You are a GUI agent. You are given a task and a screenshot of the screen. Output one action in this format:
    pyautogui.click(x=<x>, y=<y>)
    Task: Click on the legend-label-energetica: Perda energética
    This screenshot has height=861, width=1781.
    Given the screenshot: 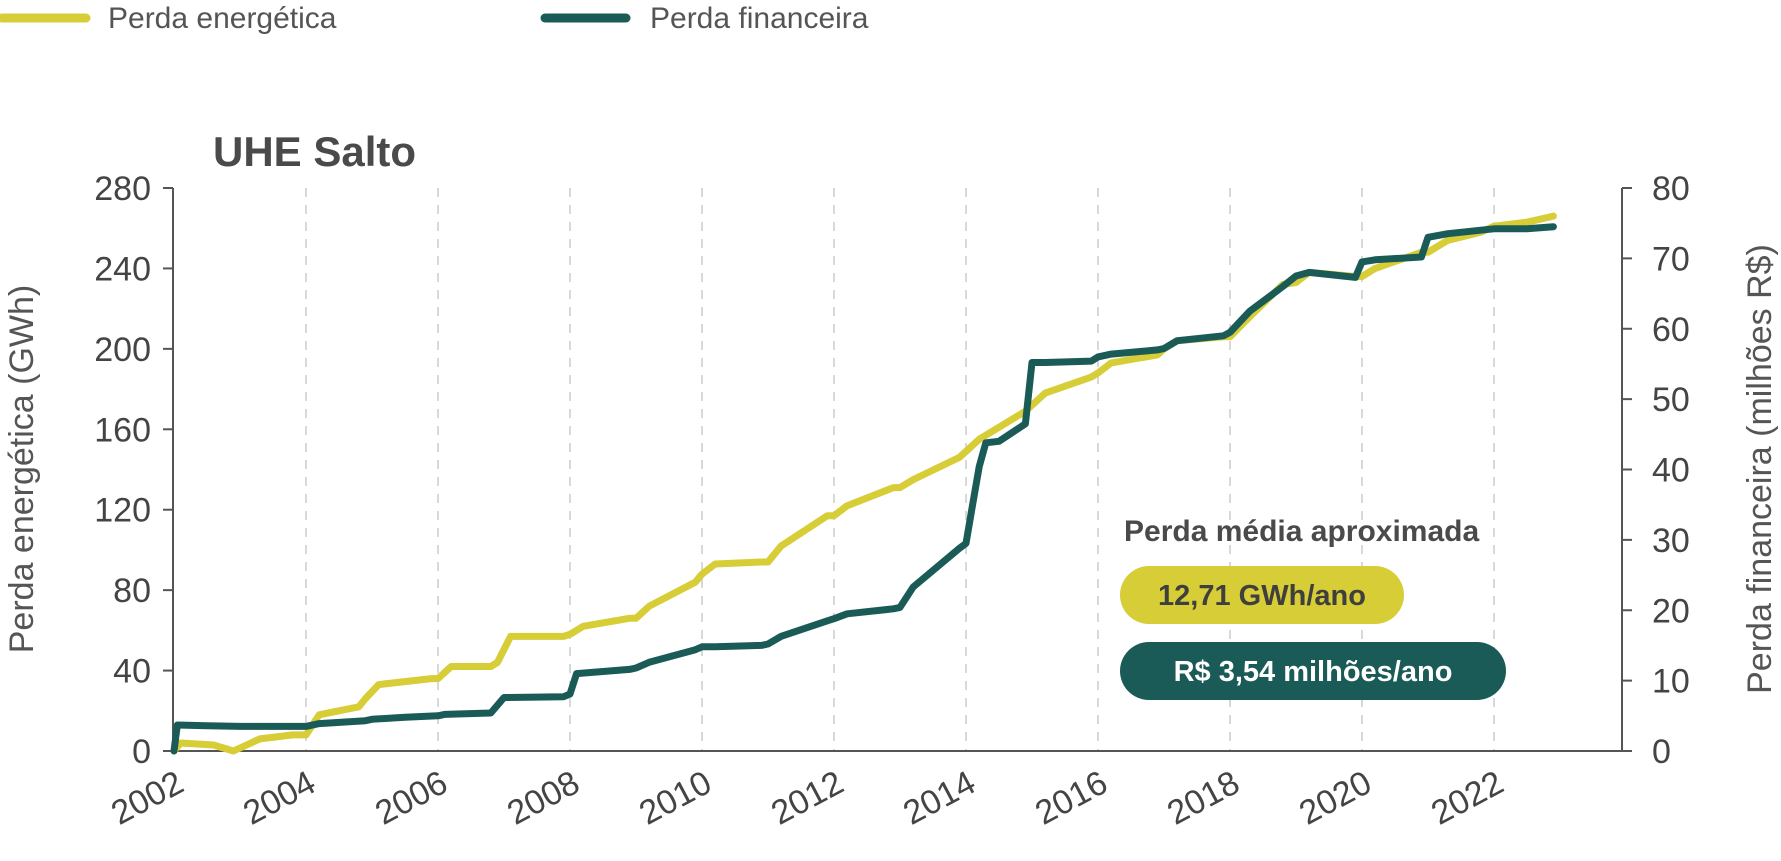 What is the action you would take?
    pyautogui.click(x=222, y=18)
    